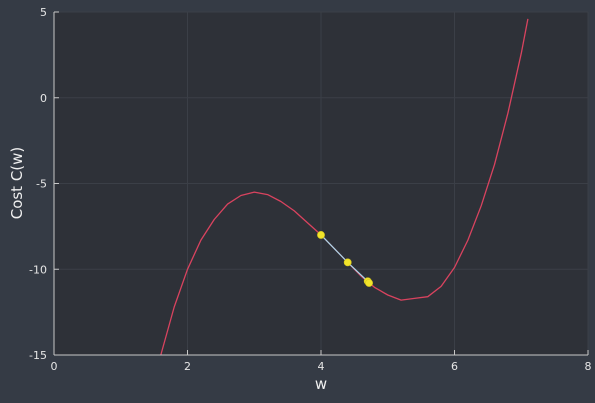 The height and width of the screenshot is (403, 595). I want to click on x-axis-title: w, so click(321, 384).